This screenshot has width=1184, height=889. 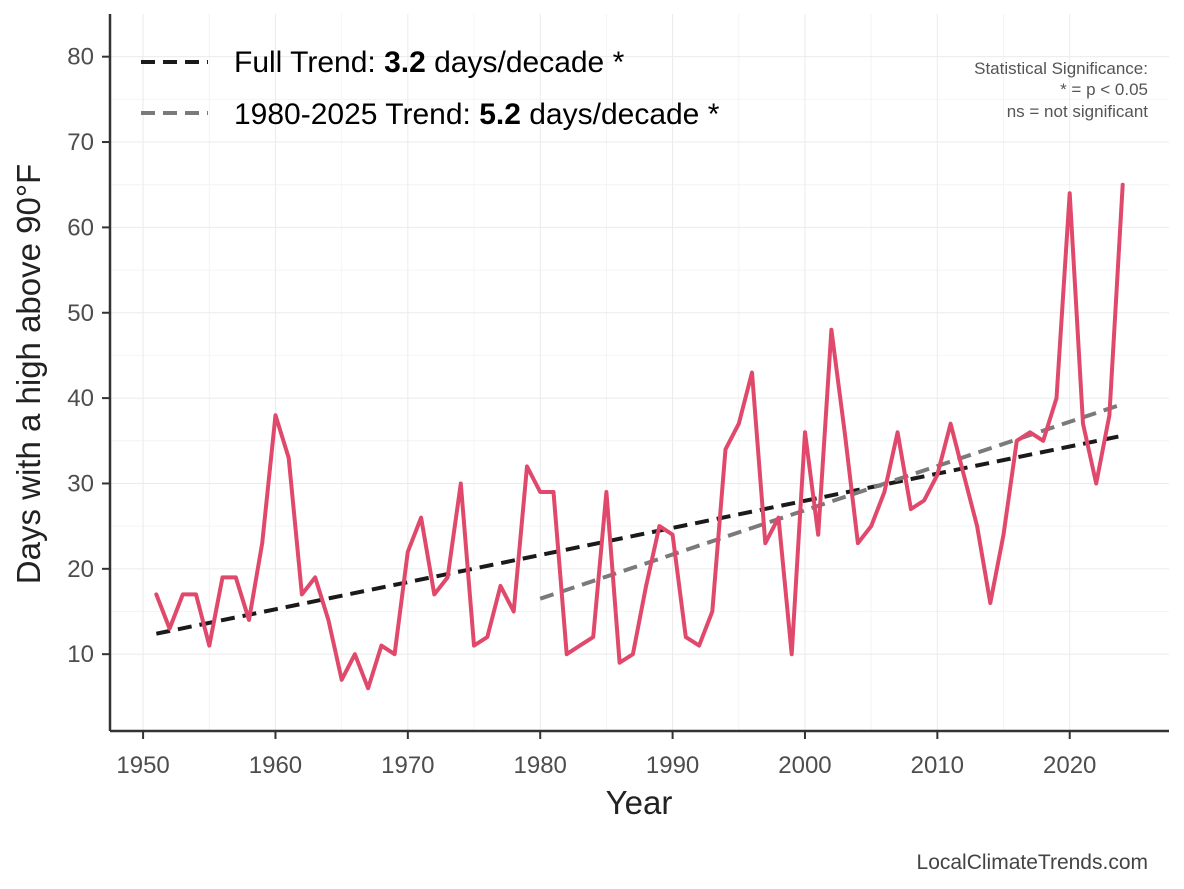 What do you see at coordinates (1069, 765) in the screenshot?
I see `x-tick-label: 2020` at bounding box center [1069, 765].